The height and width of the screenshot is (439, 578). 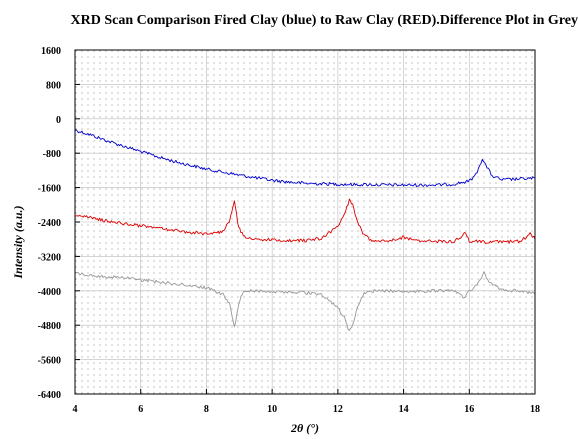 I want to click on raw-clay-series, so click(x=305, y=221).